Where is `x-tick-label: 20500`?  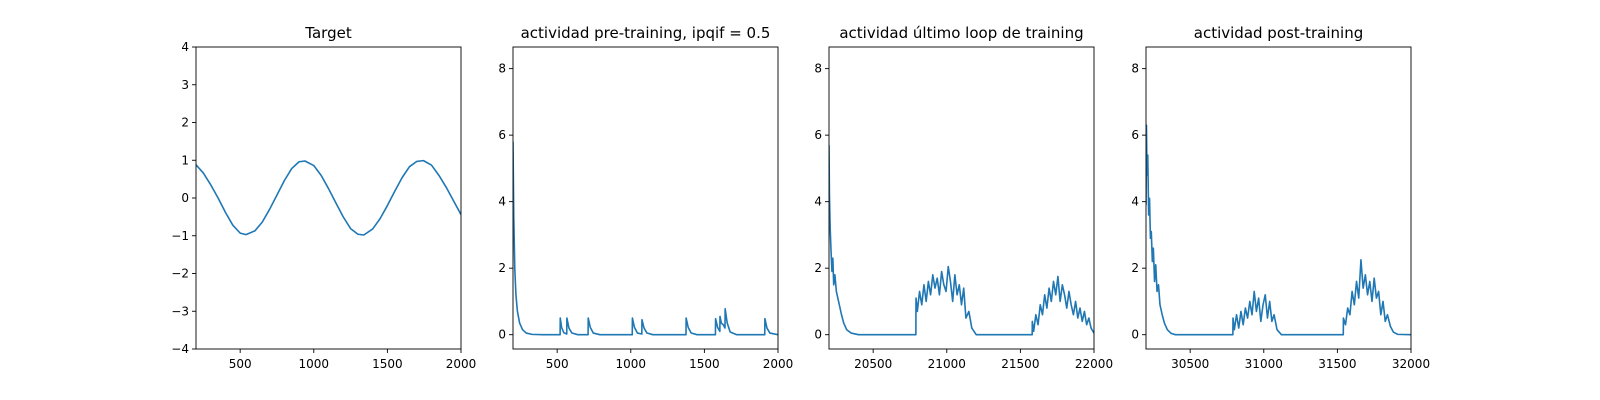
x-tick-label: 20500 is located at coordinates (873, 364).